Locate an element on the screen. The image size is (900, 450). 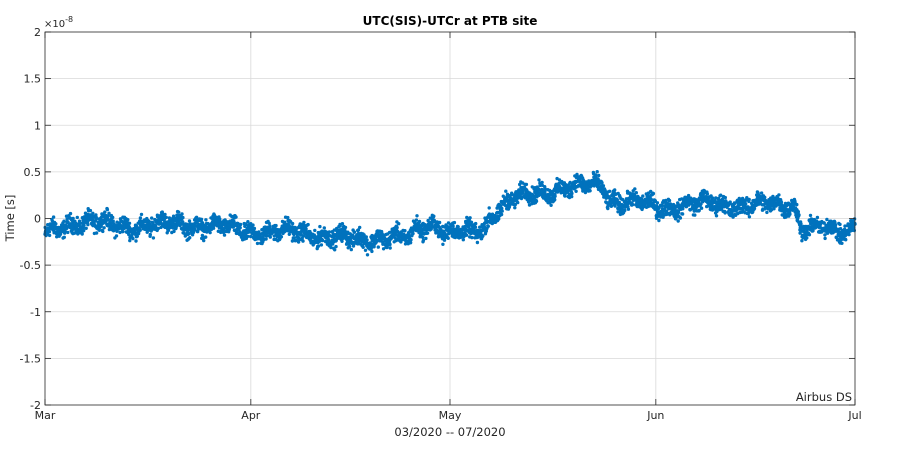
y-tick-label: -0.5 is located at coordinates (30, 265).